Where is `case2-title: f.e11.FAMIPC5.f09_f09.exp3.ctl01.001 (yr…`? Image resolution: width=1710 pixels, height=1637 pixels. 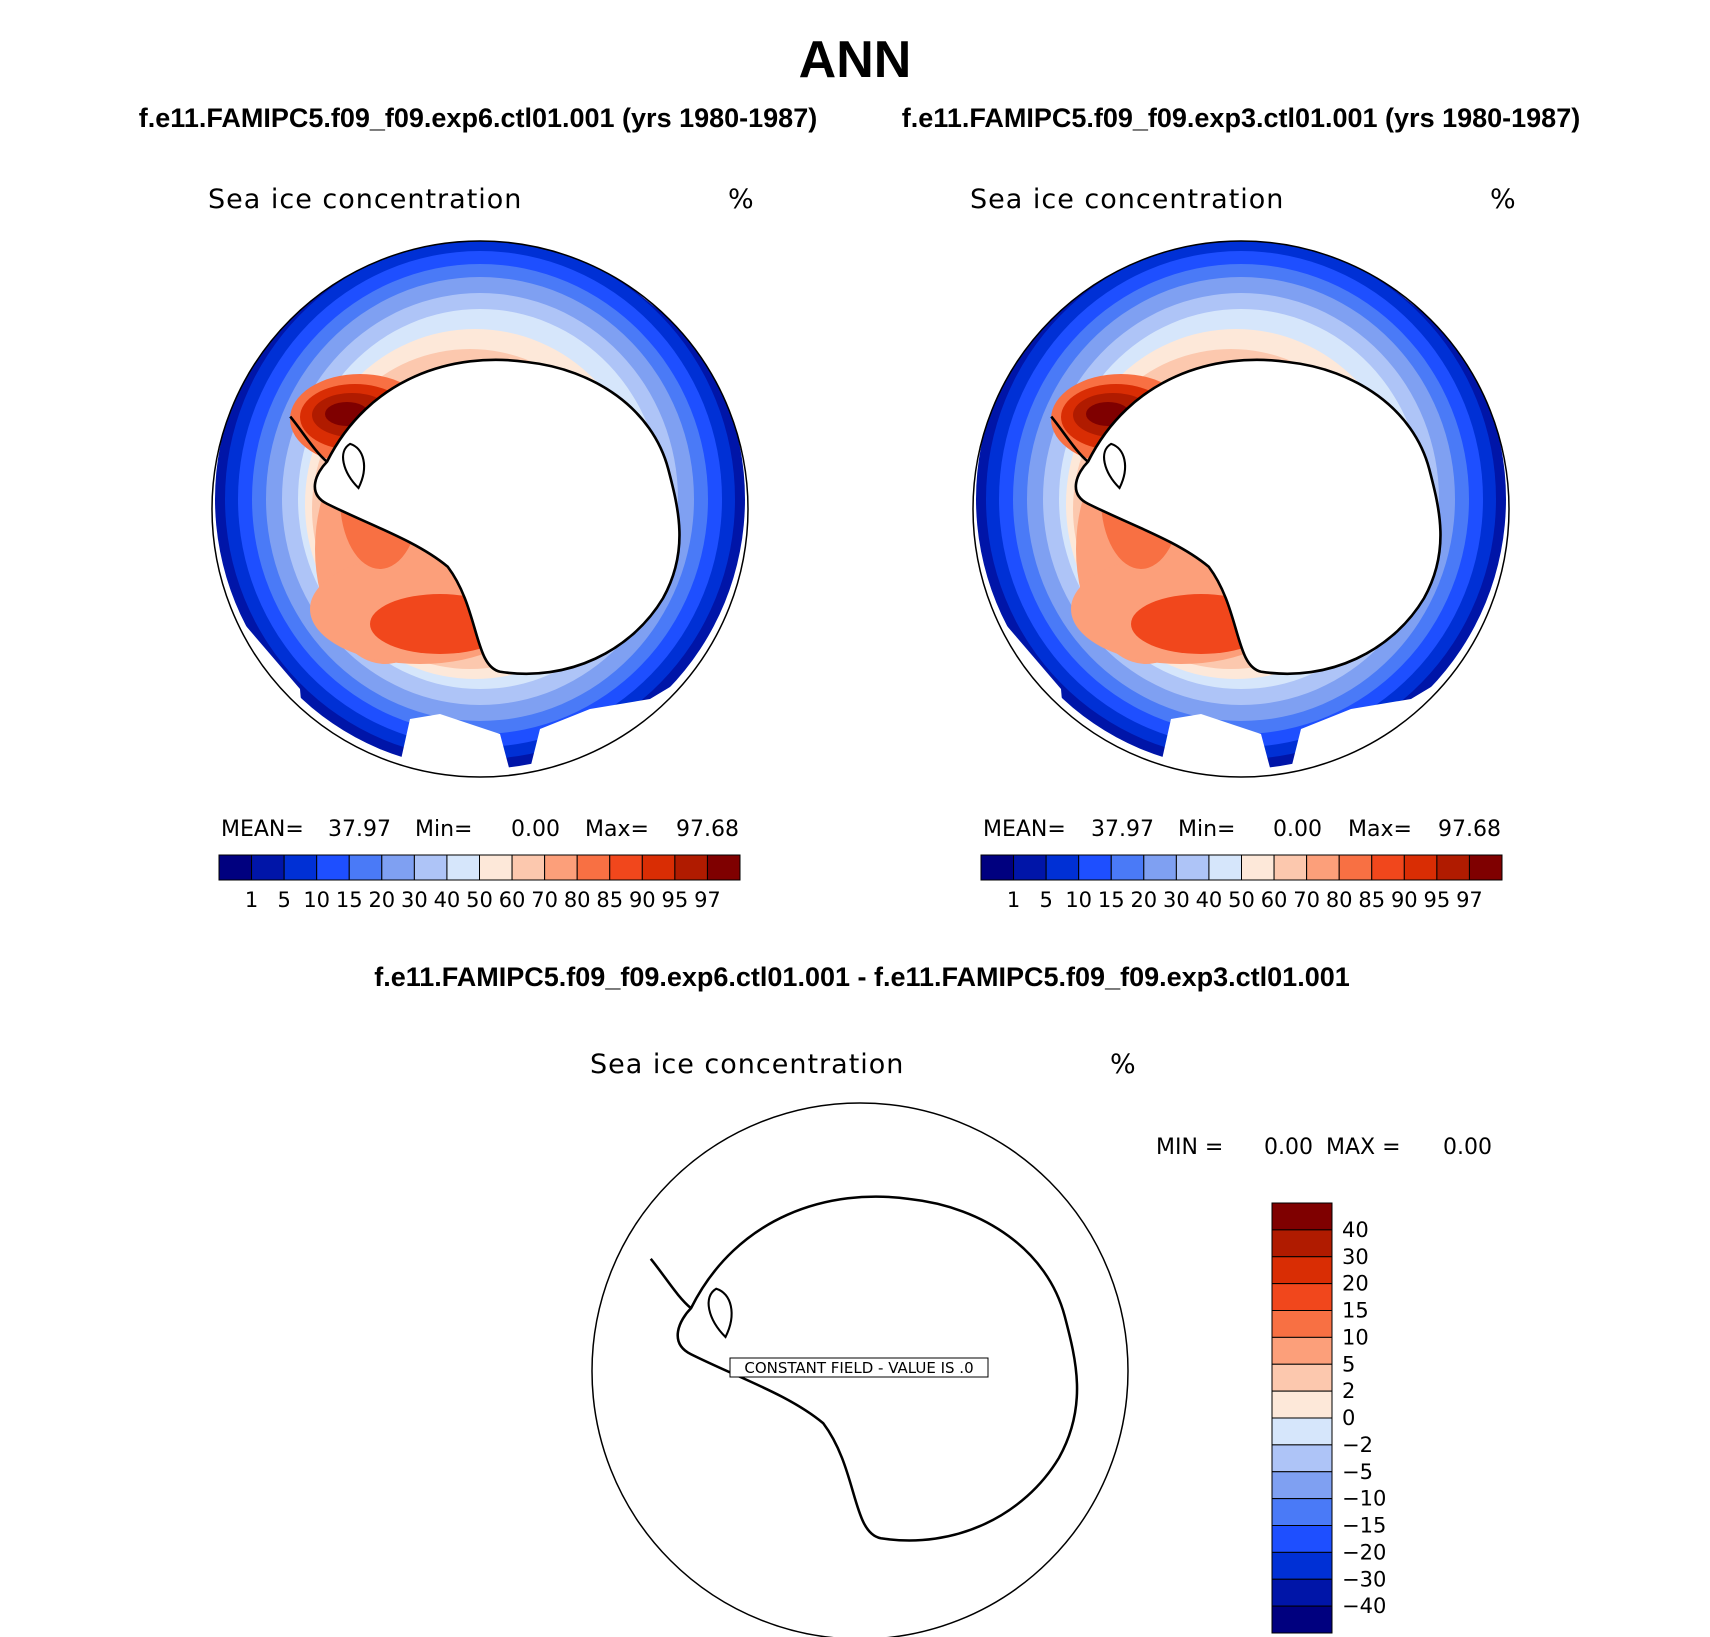
case2-title: f.e11.FAMIPC5.f09_f09.exp3.ctl01.001 (yr… is located at coordinates (1241, 118).